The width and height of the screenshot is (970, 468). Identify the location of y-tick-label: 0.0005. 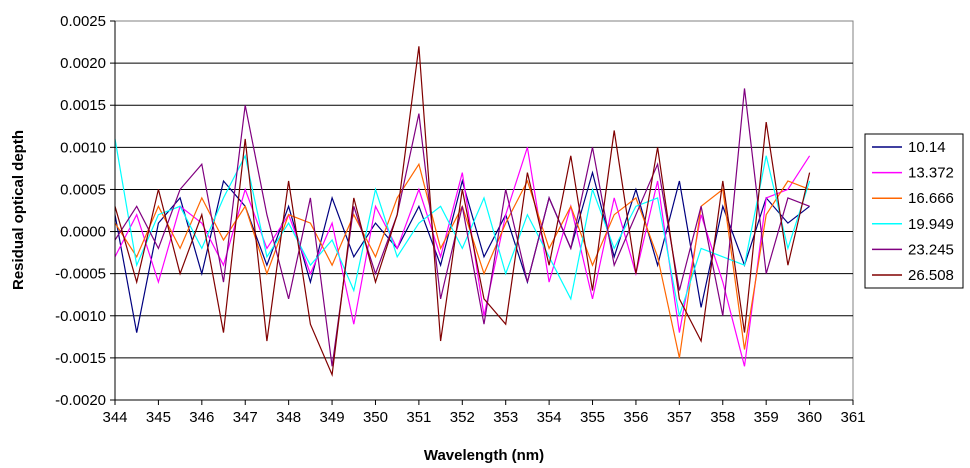
(83, 189).